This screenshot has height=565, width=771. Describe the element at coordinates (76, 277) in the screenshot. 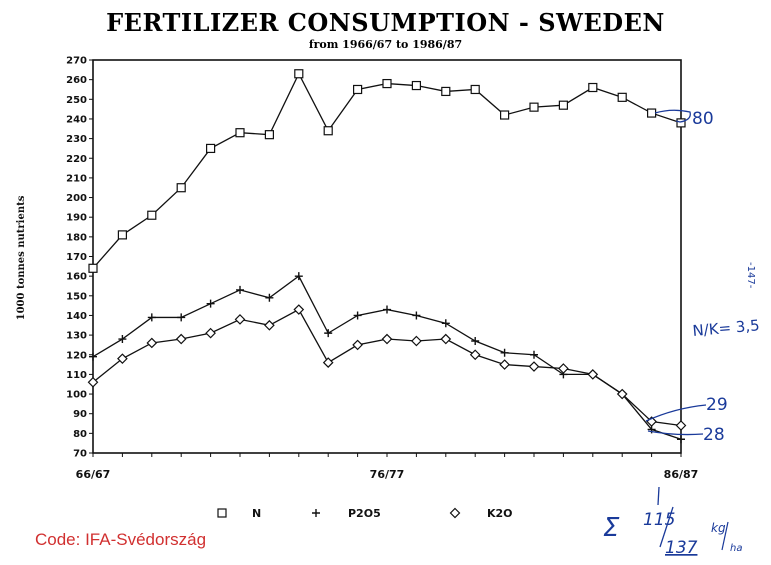

I see `y-tick-label: 160` at that location.